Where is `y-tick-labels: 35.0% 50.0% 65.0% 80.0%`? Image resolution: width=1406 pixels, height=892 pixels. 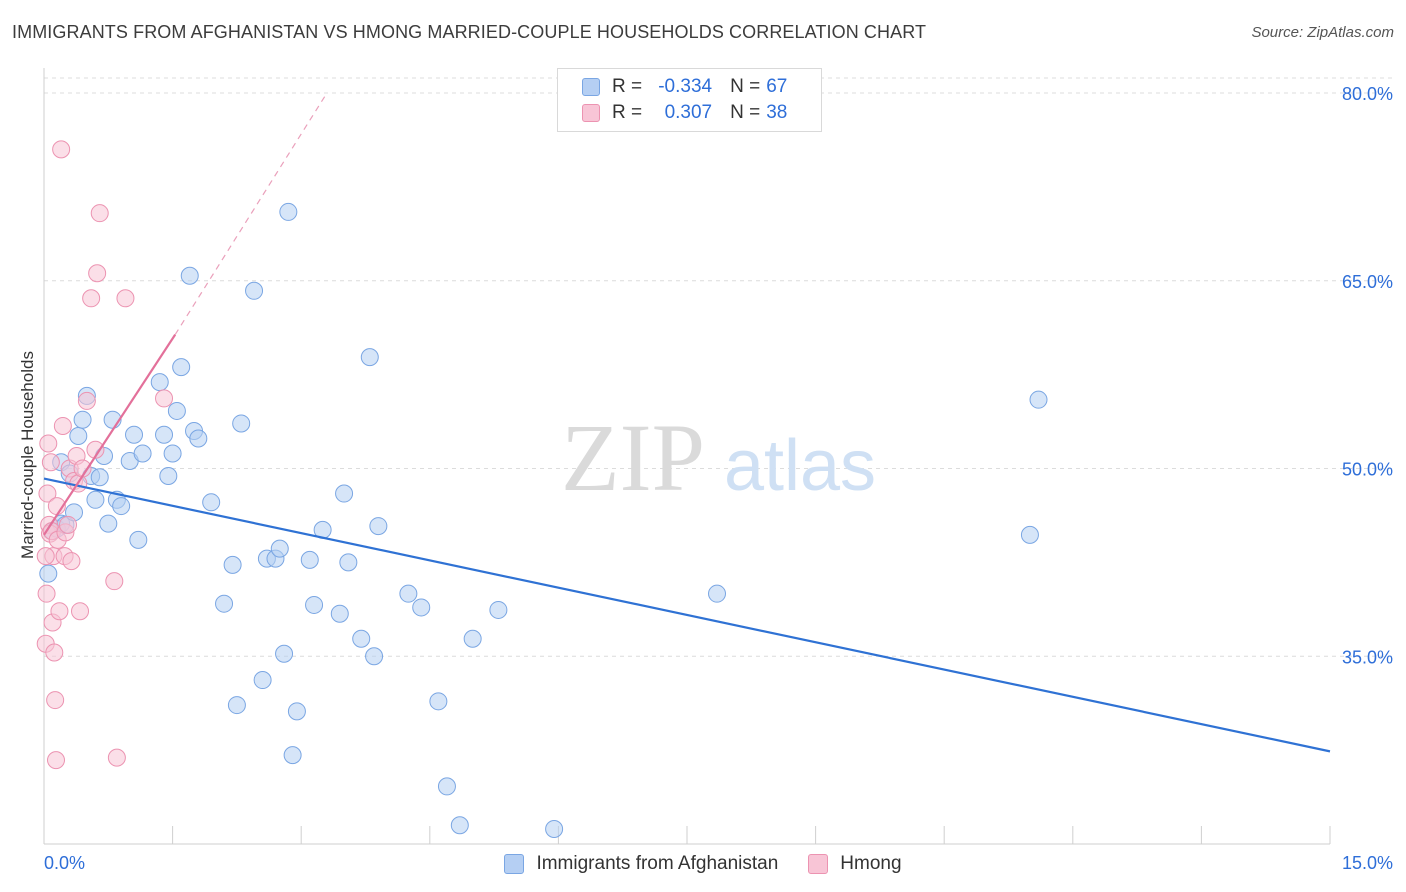
y-tick-labels: 35.0% 50.0% 65.0% 80.0% is located at coordinates (1367, 375).